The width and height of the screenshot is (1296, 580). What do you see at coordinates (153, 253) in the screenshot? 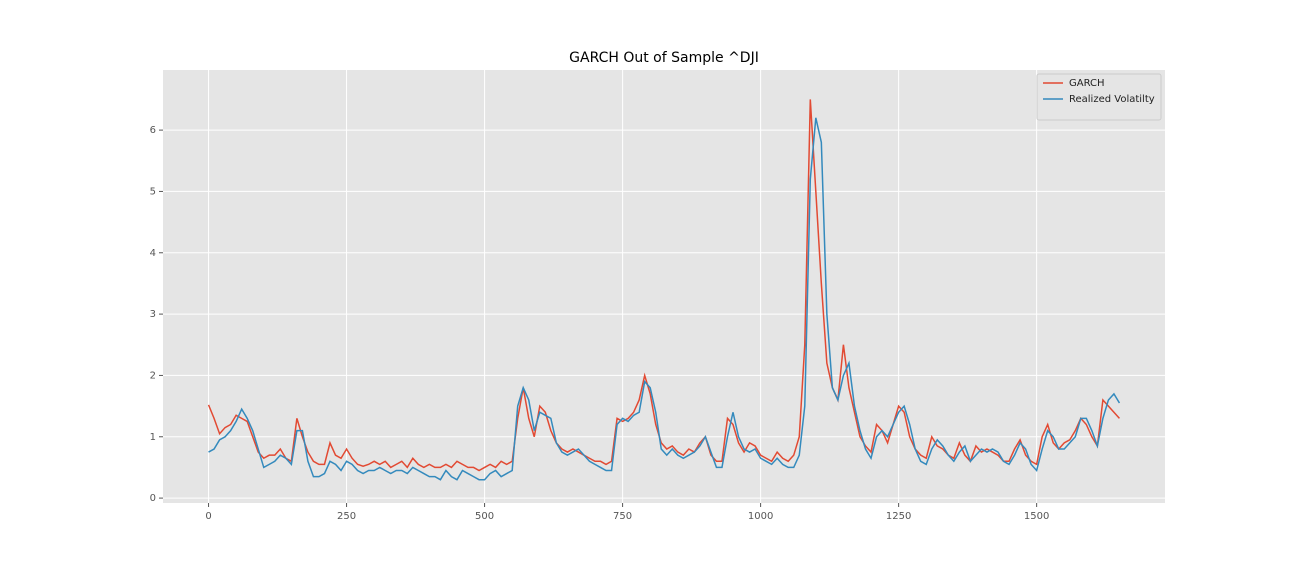
I see `y-tick-label: 4` at bounding box center [153, 253].